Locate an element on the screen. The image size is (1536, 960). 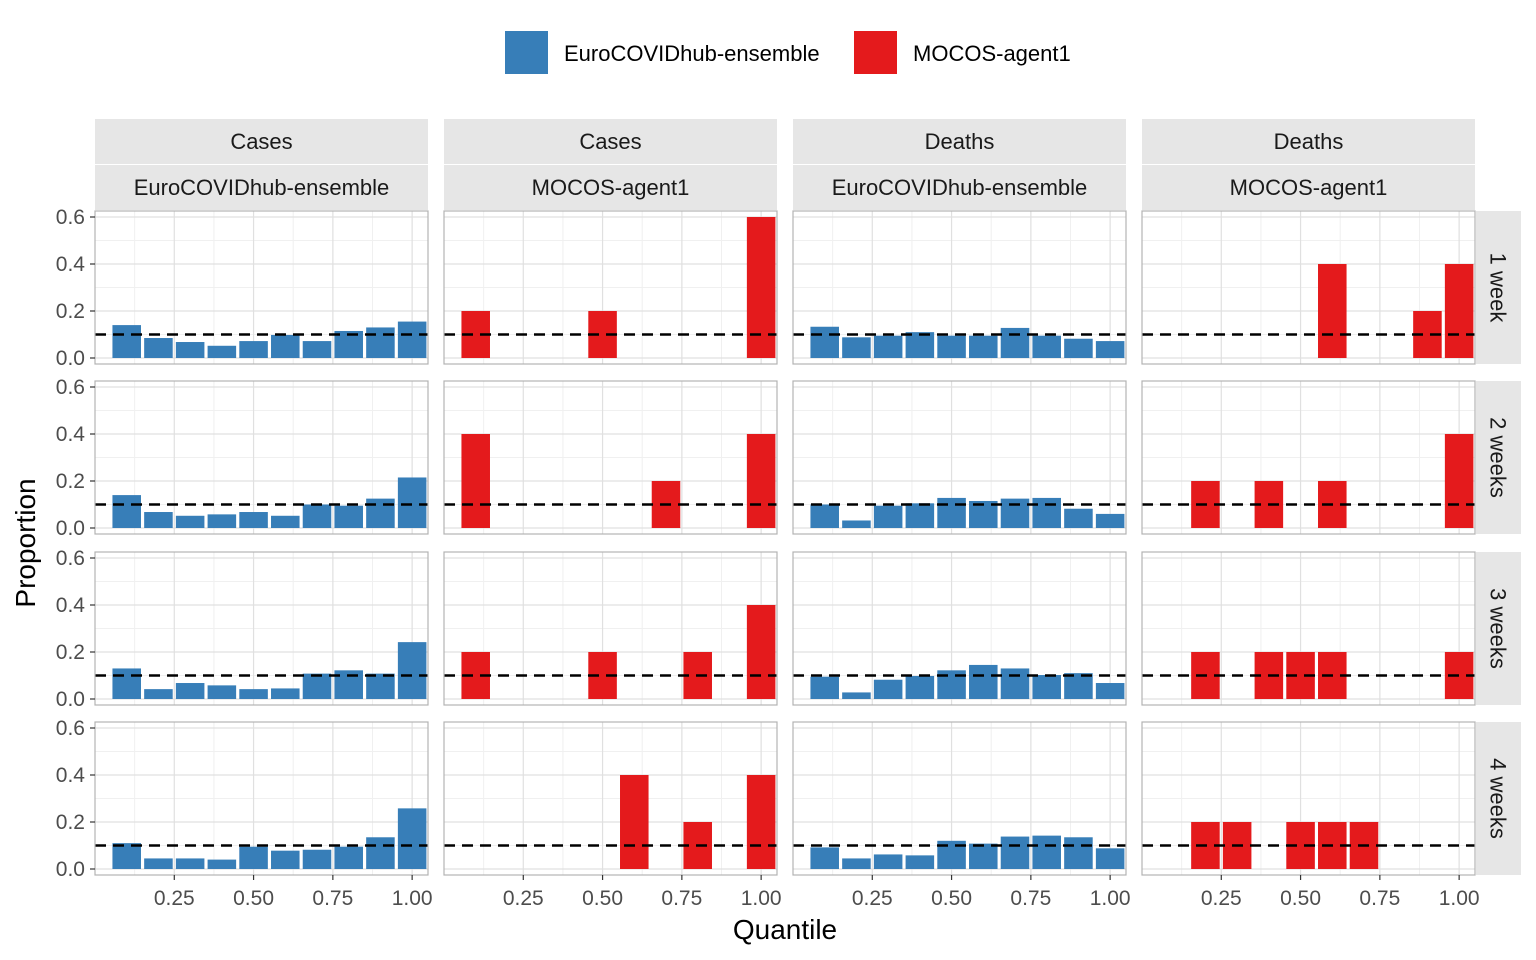
strip-target-label-0: Cases is located at coordinates (261, 141).